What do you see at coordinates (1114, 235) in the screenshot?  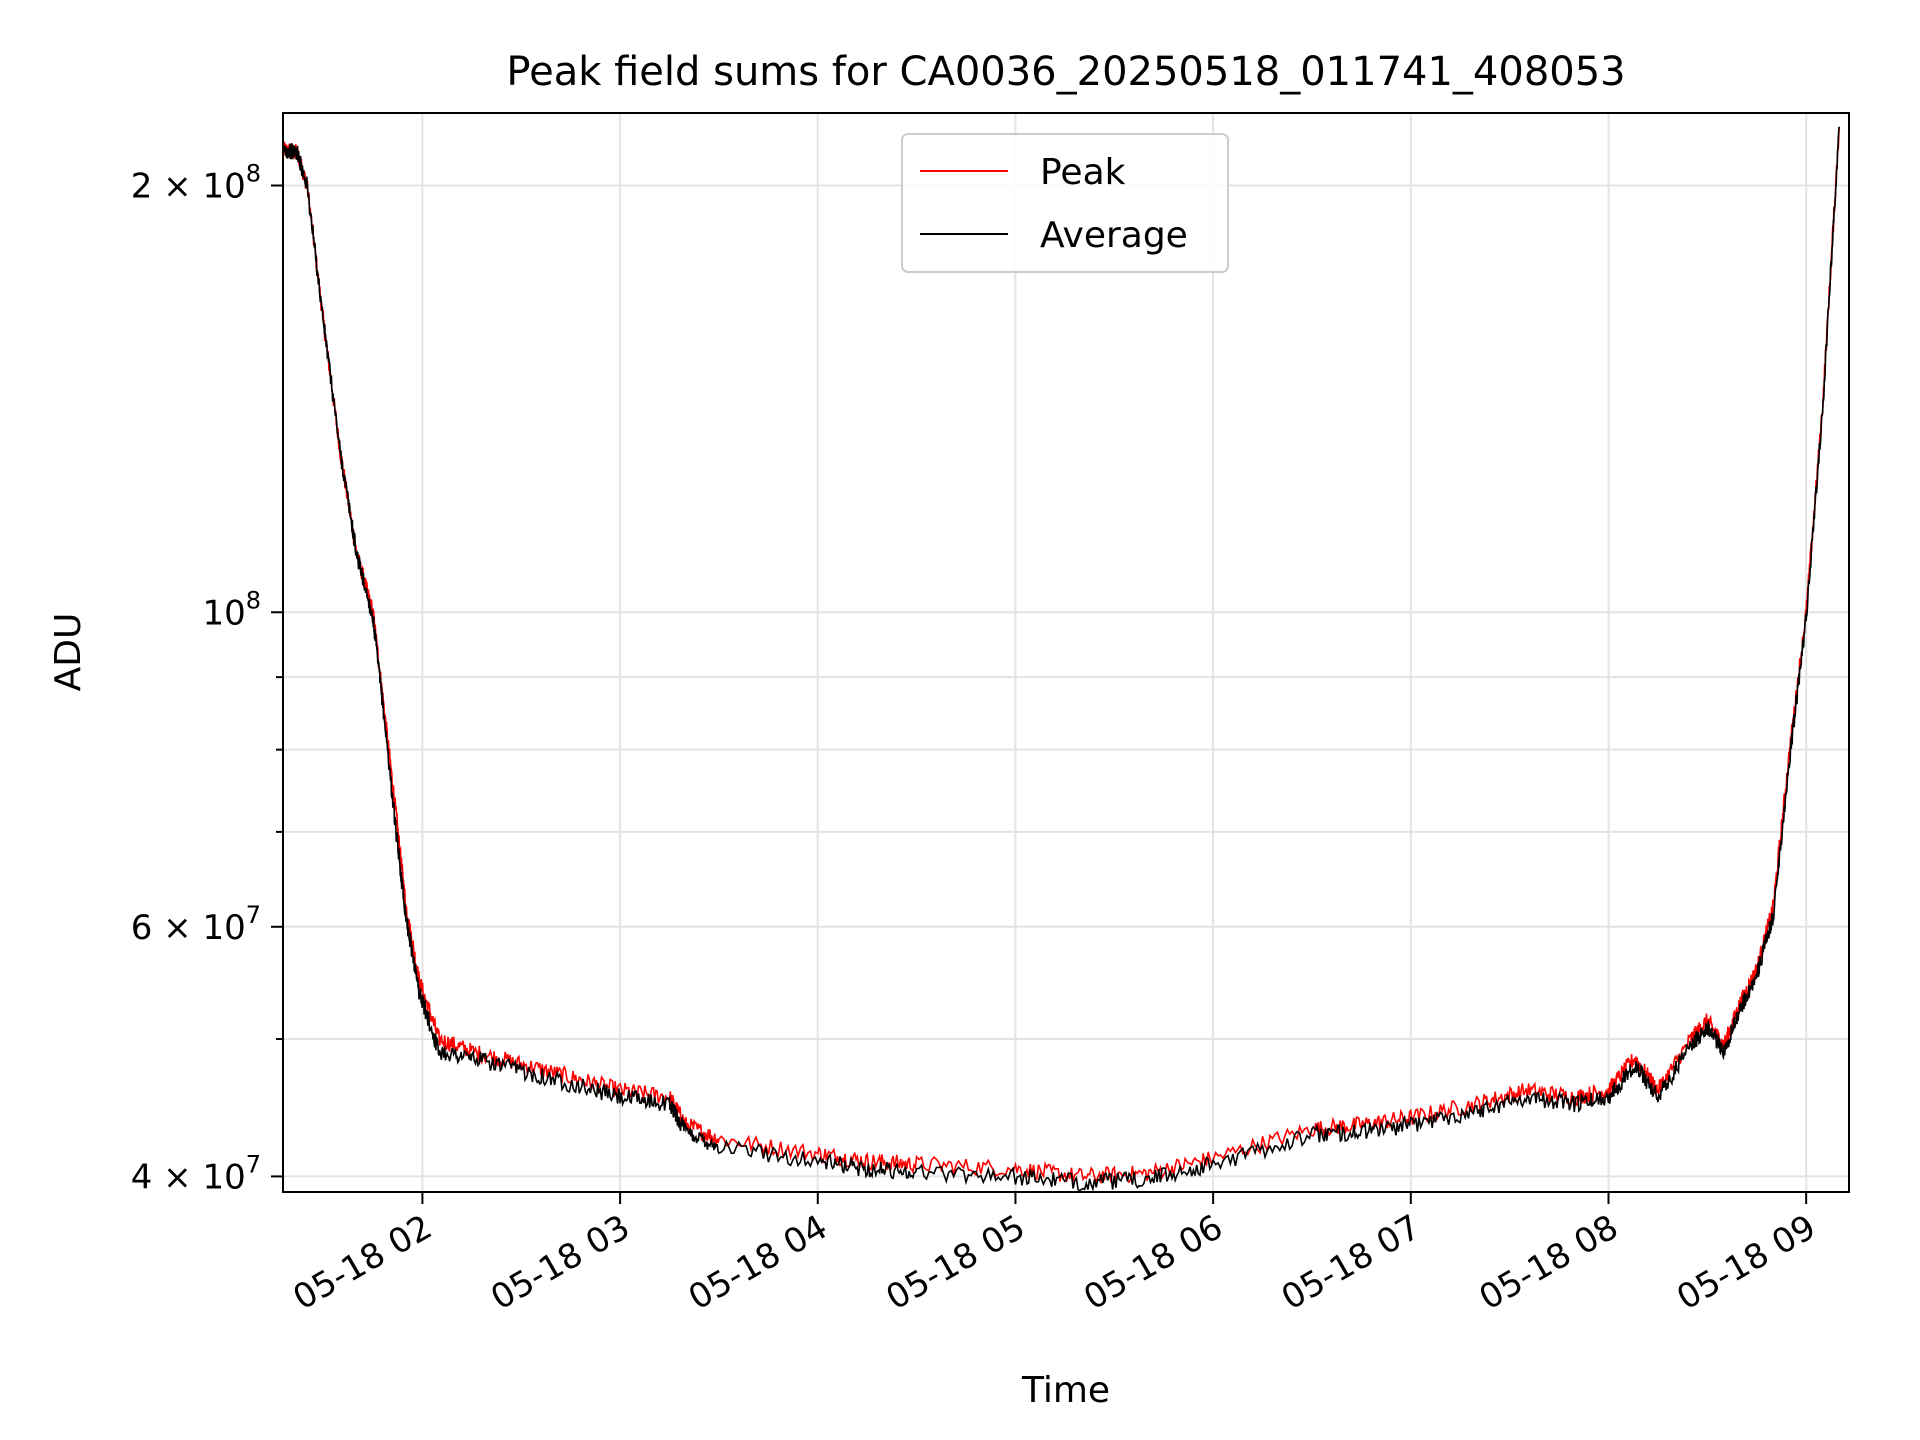 I see `legend-label-average: Average` at bounding box center [1114, 235].